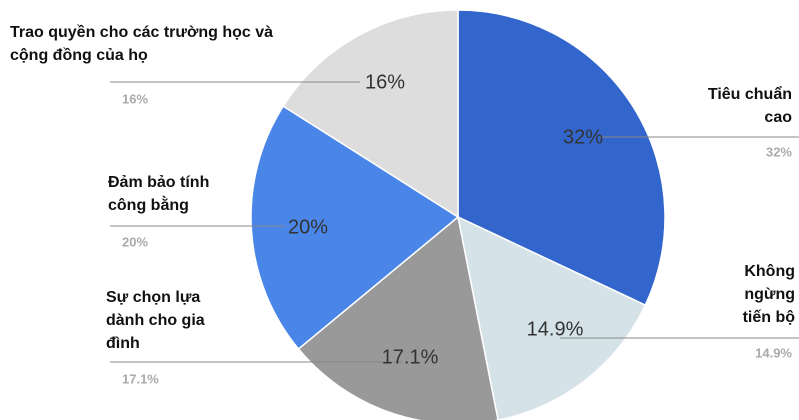  Describe the element at coordinates (749, 106) in the screenshot. I see `category-label: Tiêu chuẩn cao` at that location.